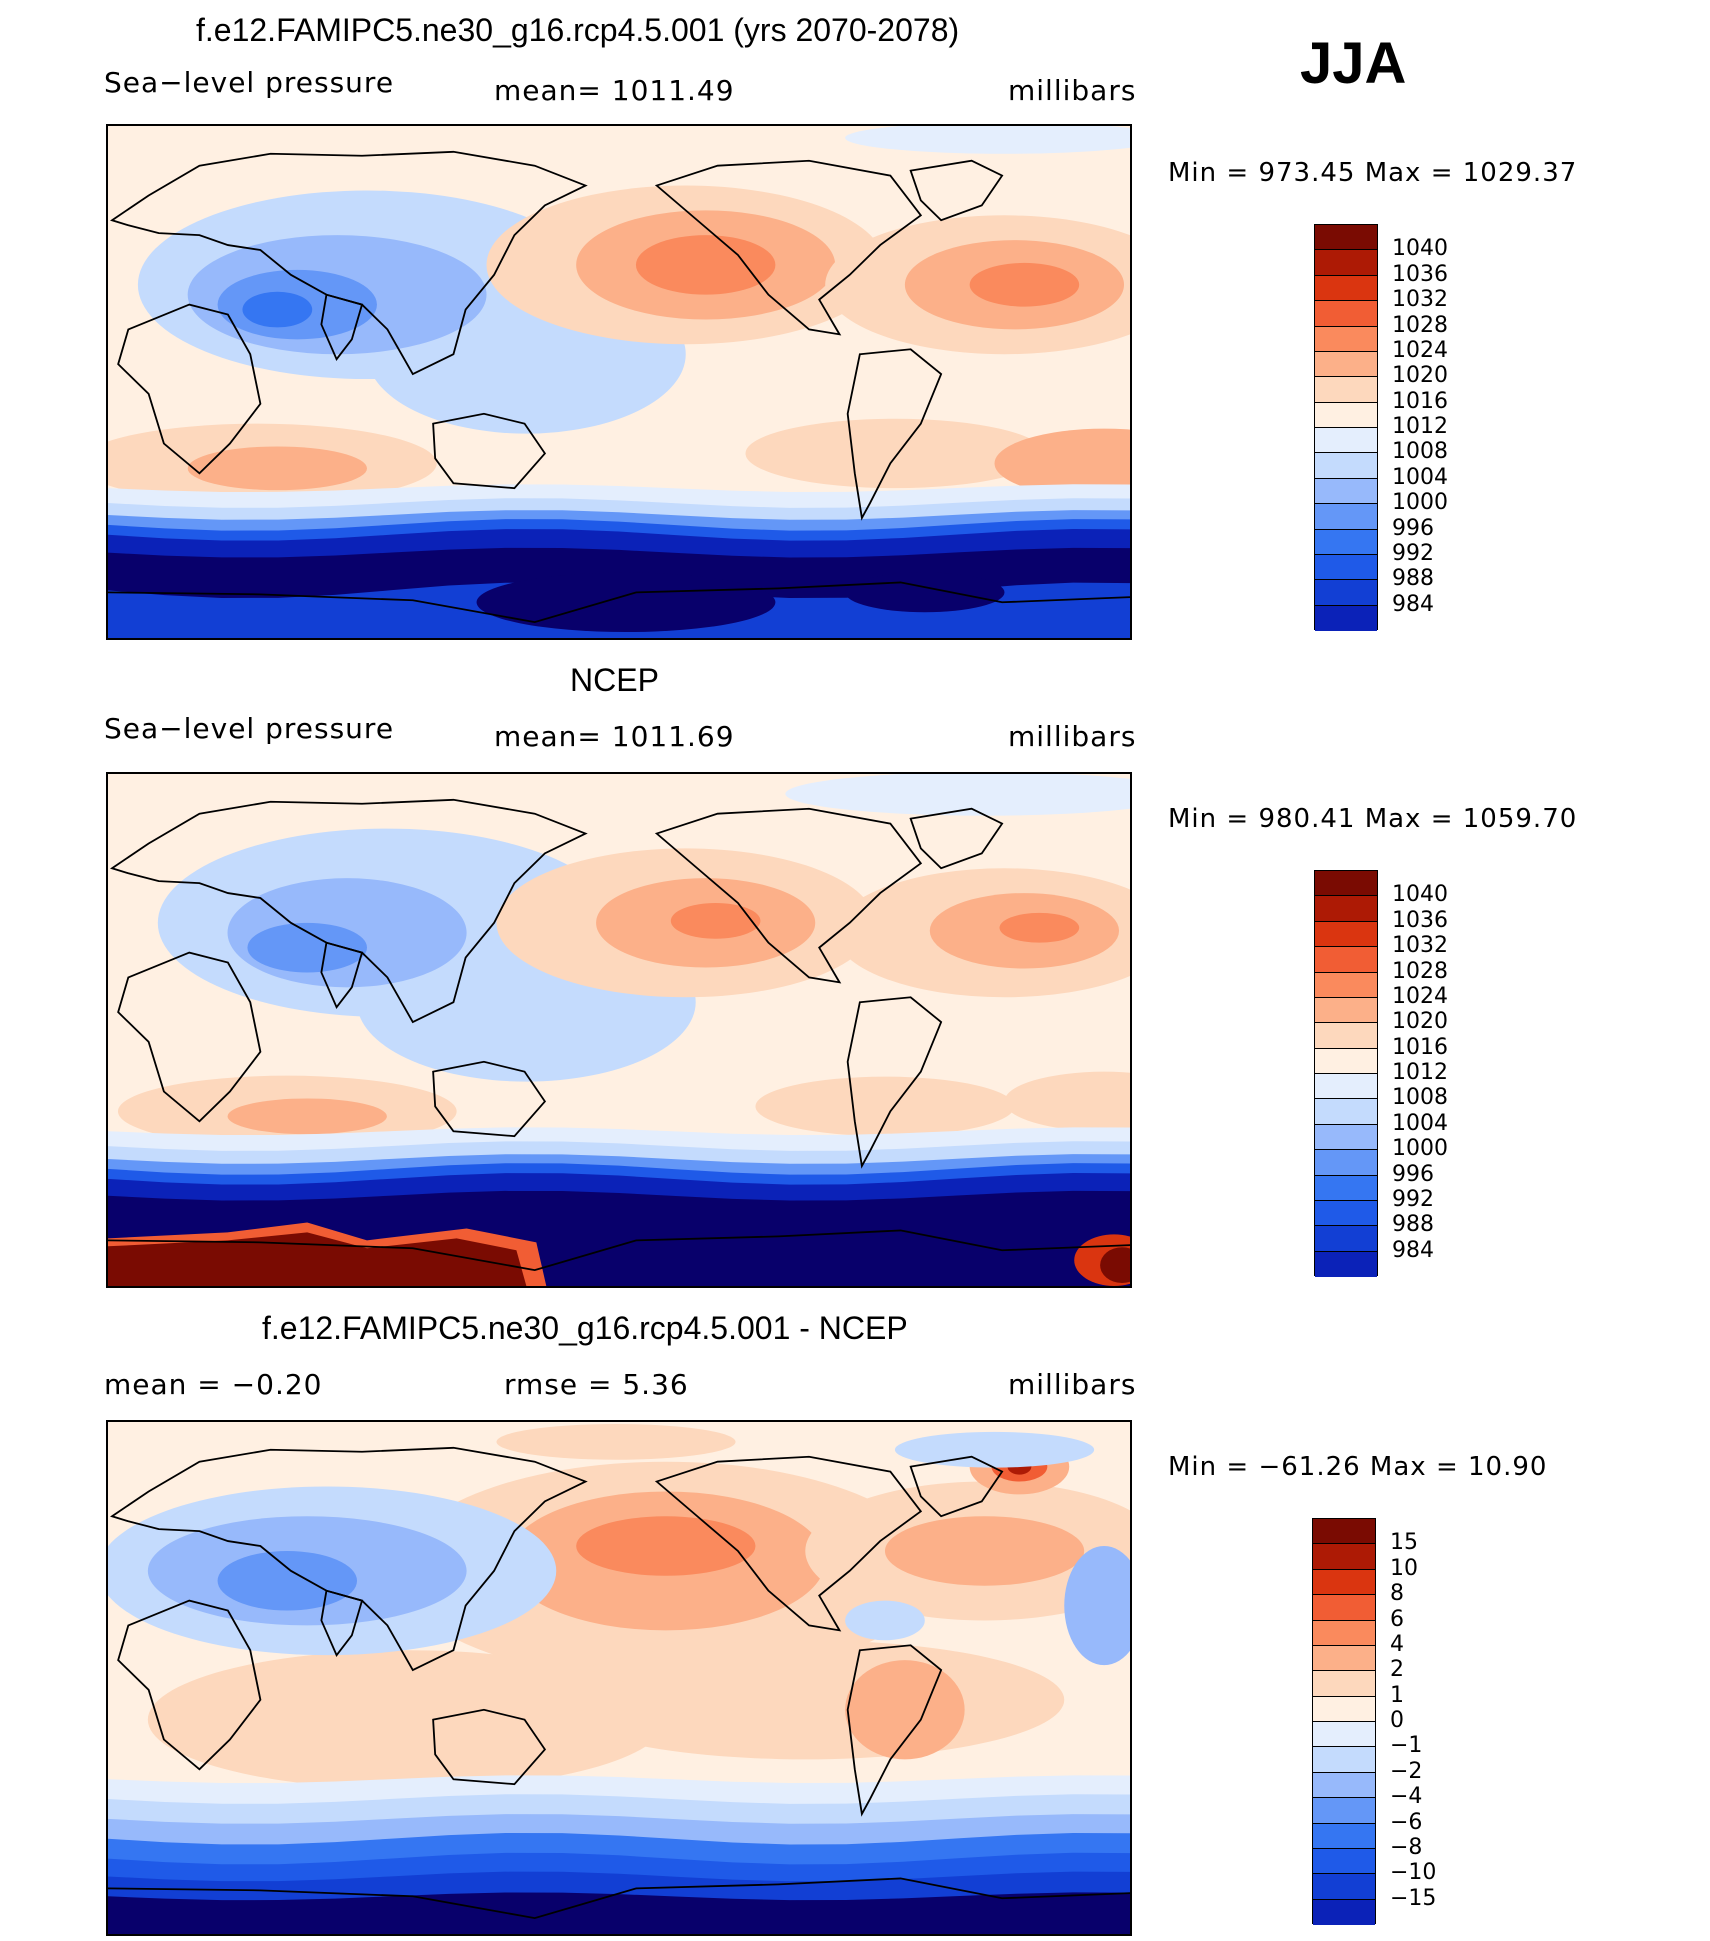  I want to click on panel-3-title: f.e12.FAMIPC5.ne30_g16.rcp4.5.001 - NCEP, so click(585, 1328).